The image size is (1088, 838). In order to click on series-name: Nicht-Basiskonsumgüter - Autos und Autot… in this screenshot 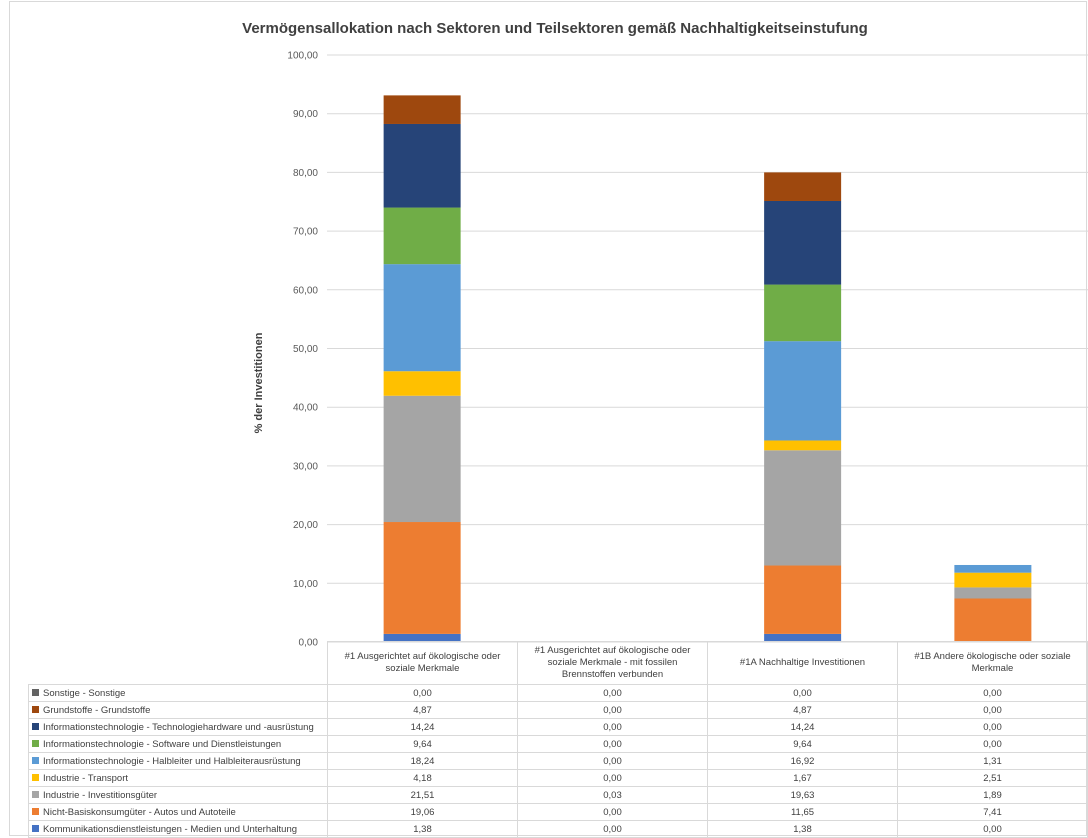, I will do `click(139, 812)`.